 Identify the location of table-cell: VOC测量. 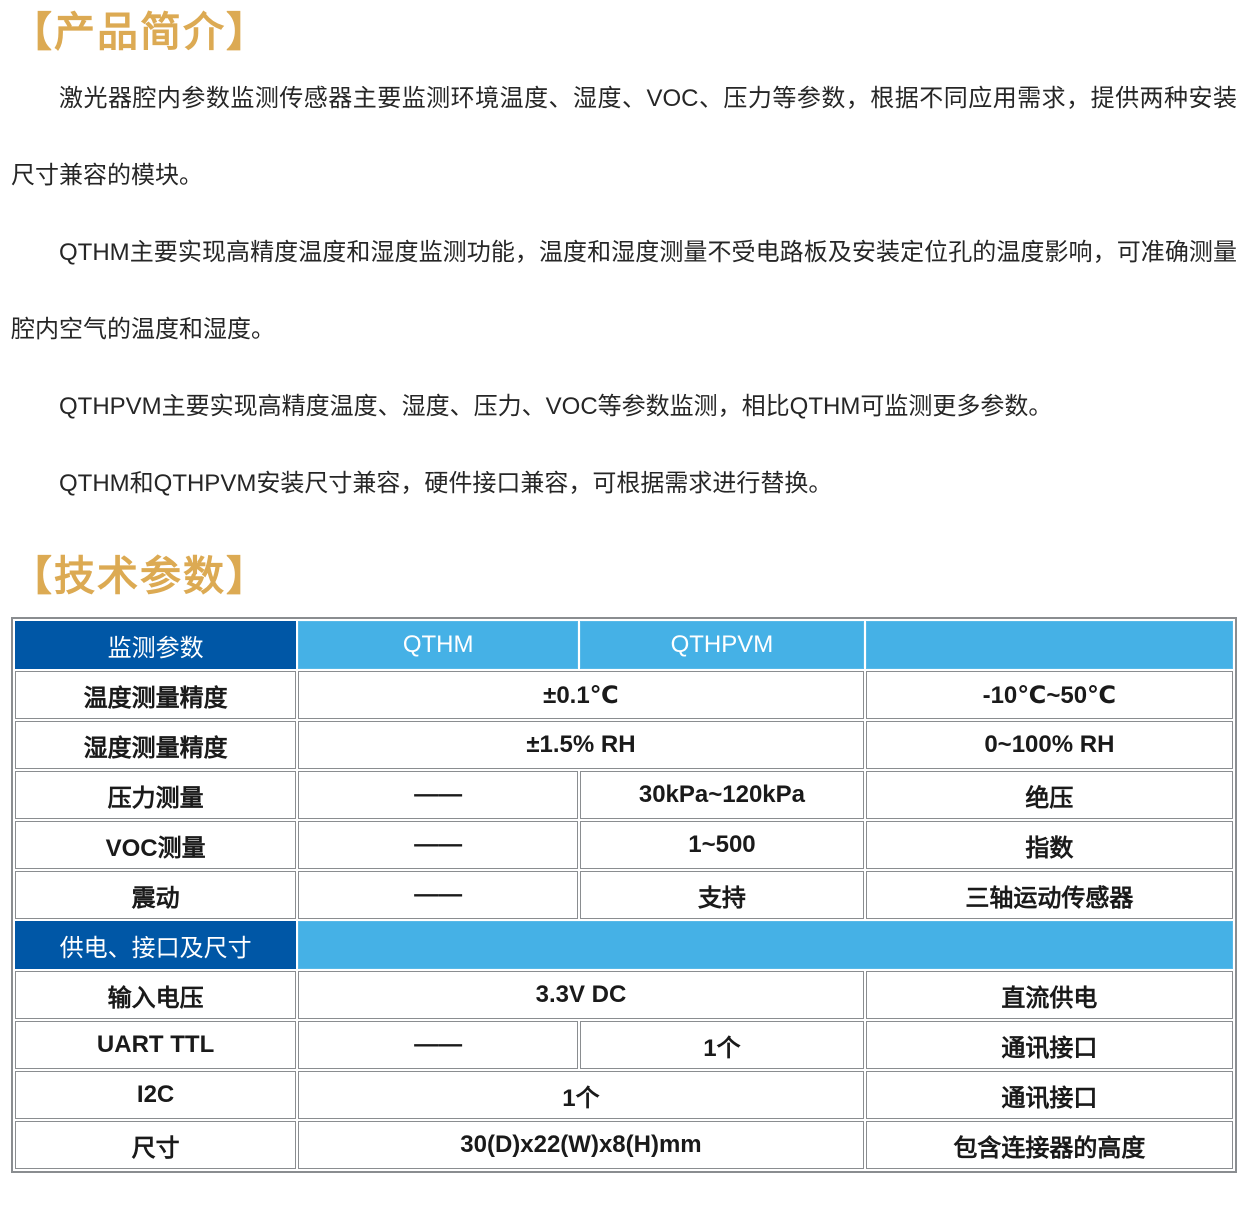
(156, 845).